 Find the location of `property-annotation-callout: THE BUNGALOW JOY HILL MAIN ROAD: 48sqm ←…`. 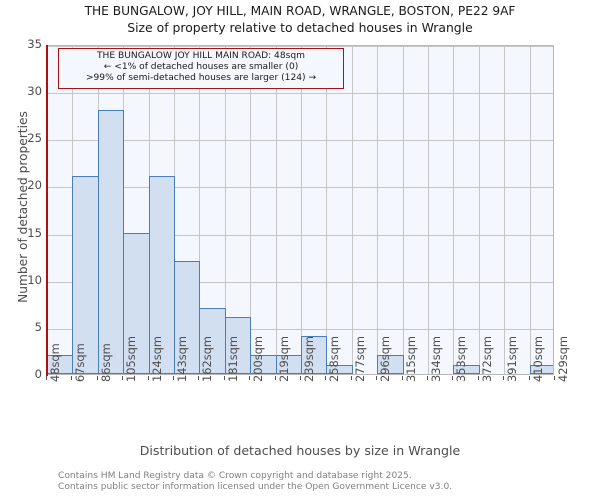

property-annotation-callout: THE BUNGALOW JOY HILL MAIN ROAD: 48sqm ←… is located at coordinates (201, 68).